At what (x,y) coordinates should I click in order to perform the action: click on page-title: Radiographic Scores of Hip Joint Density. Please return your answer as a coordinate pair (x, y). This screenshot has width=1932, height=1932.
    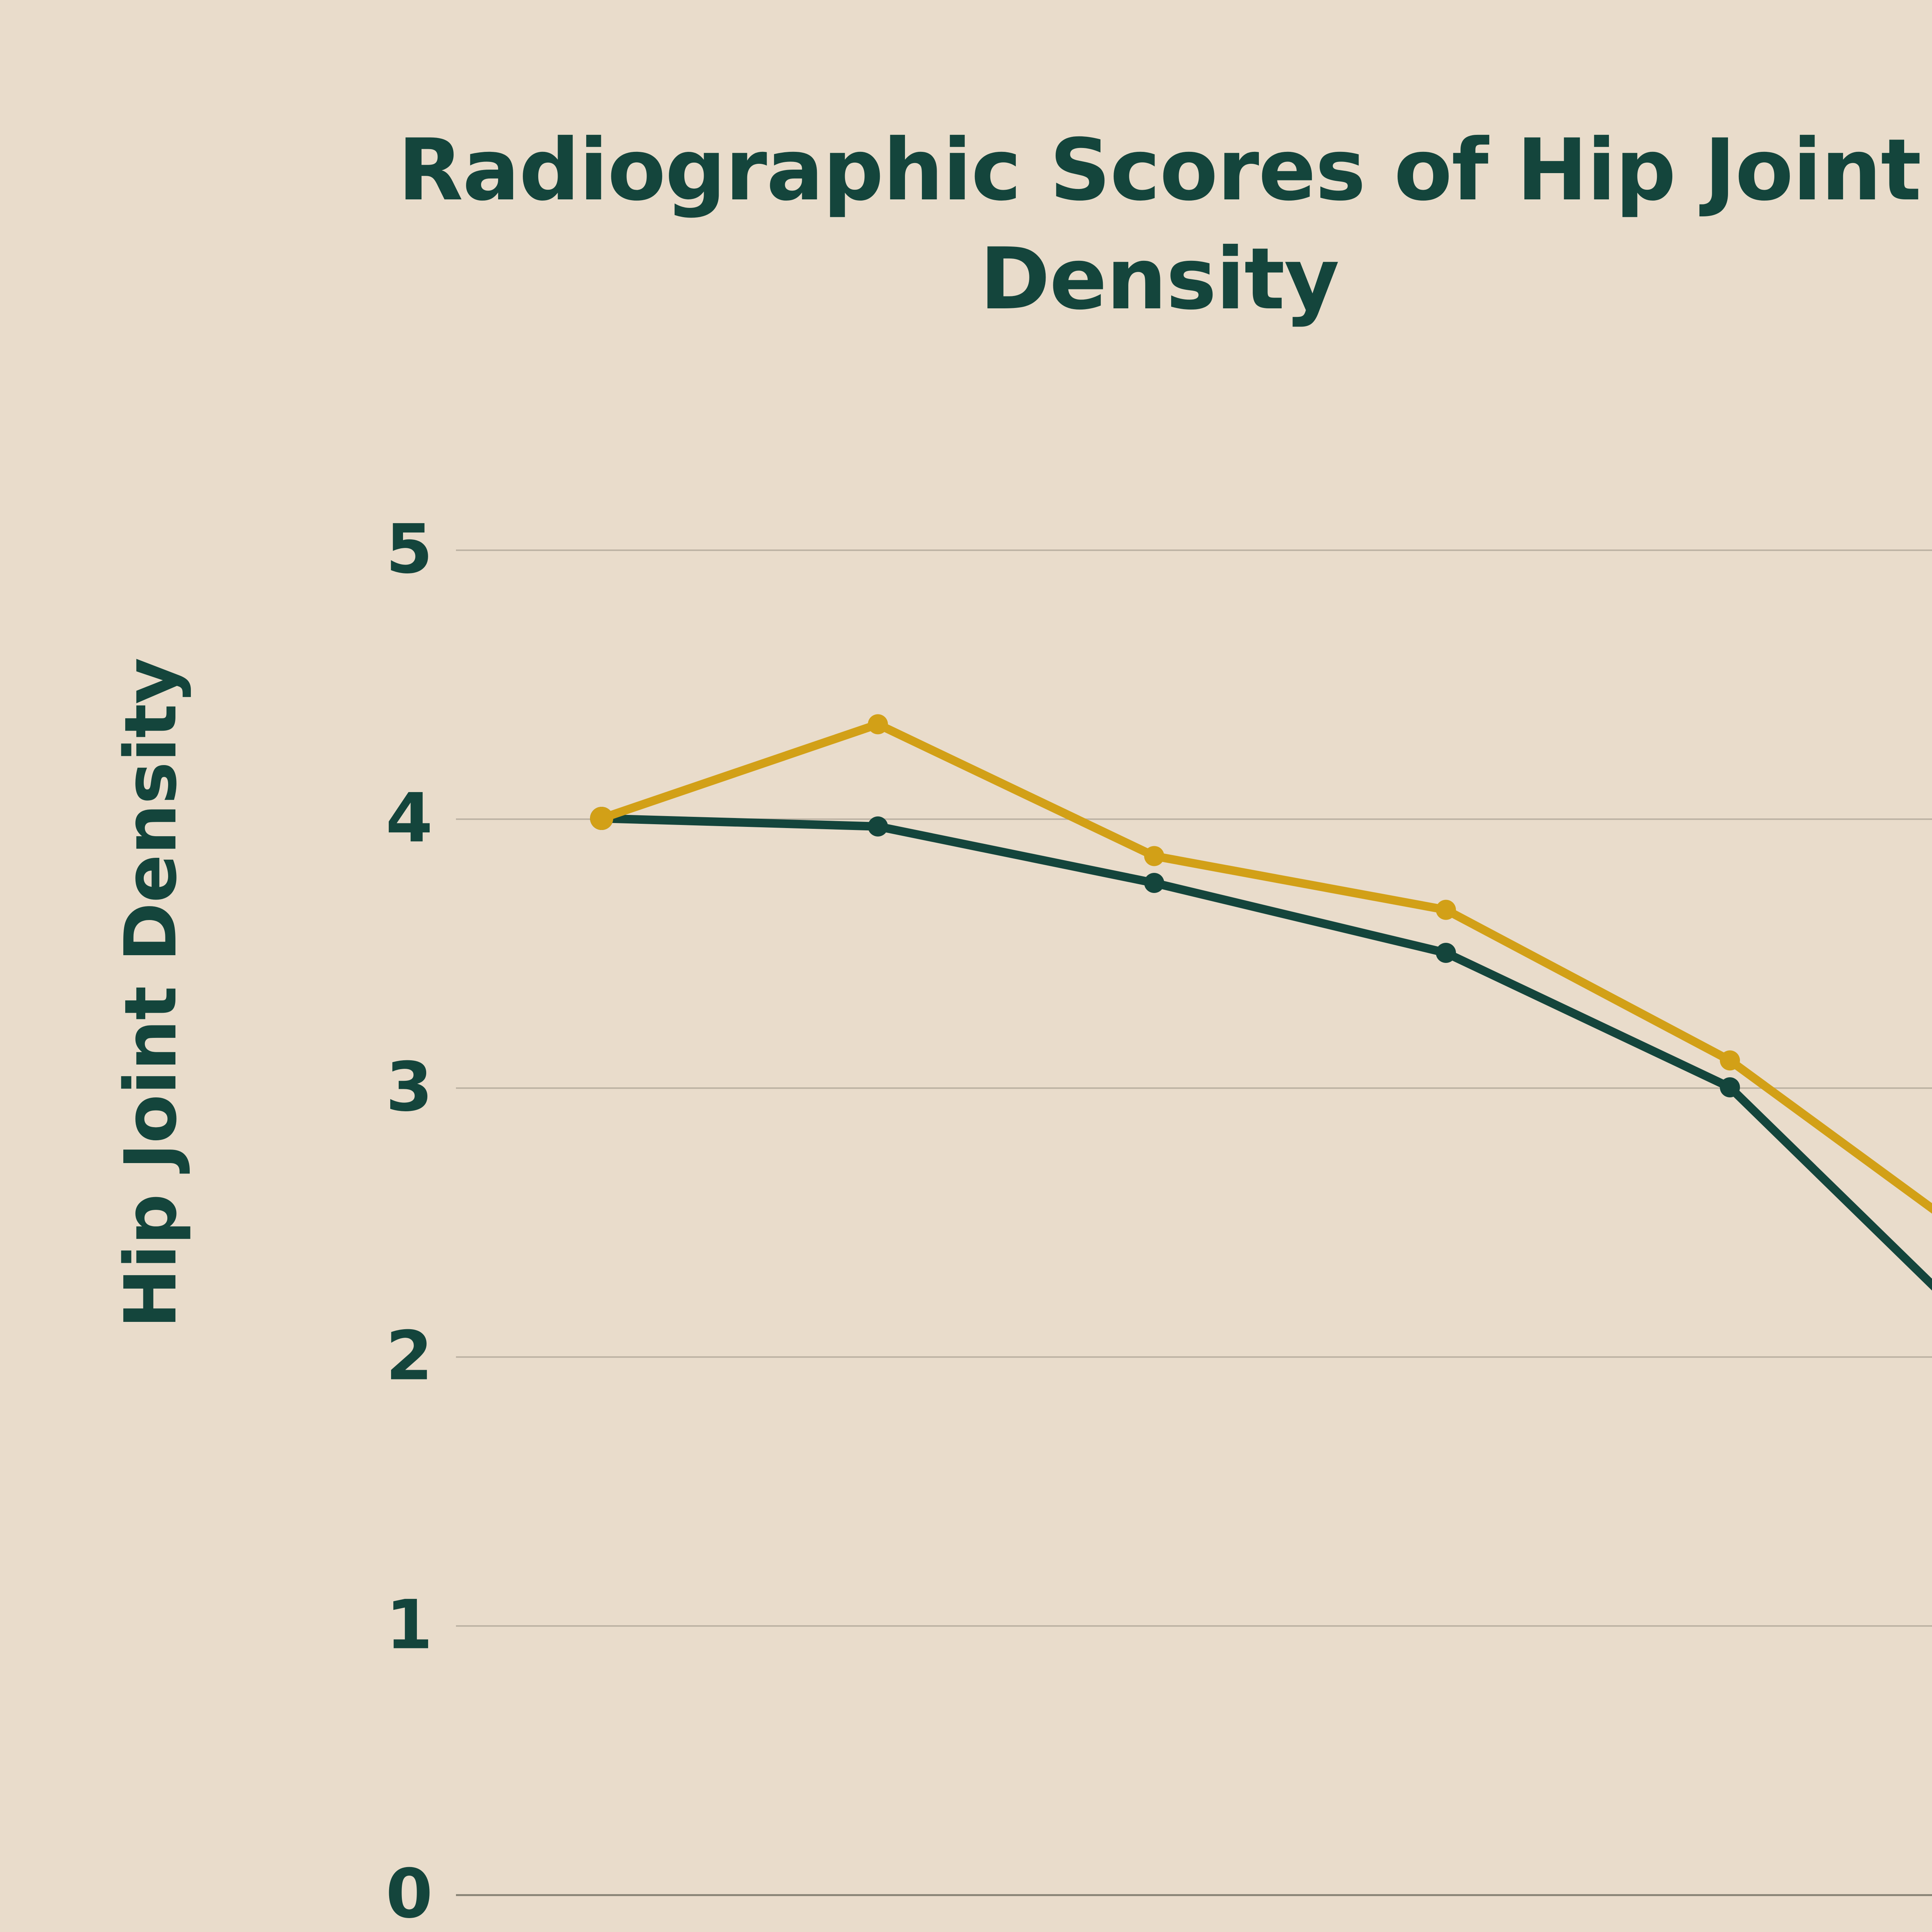
    Looking at the image, I should click on (966, 225).